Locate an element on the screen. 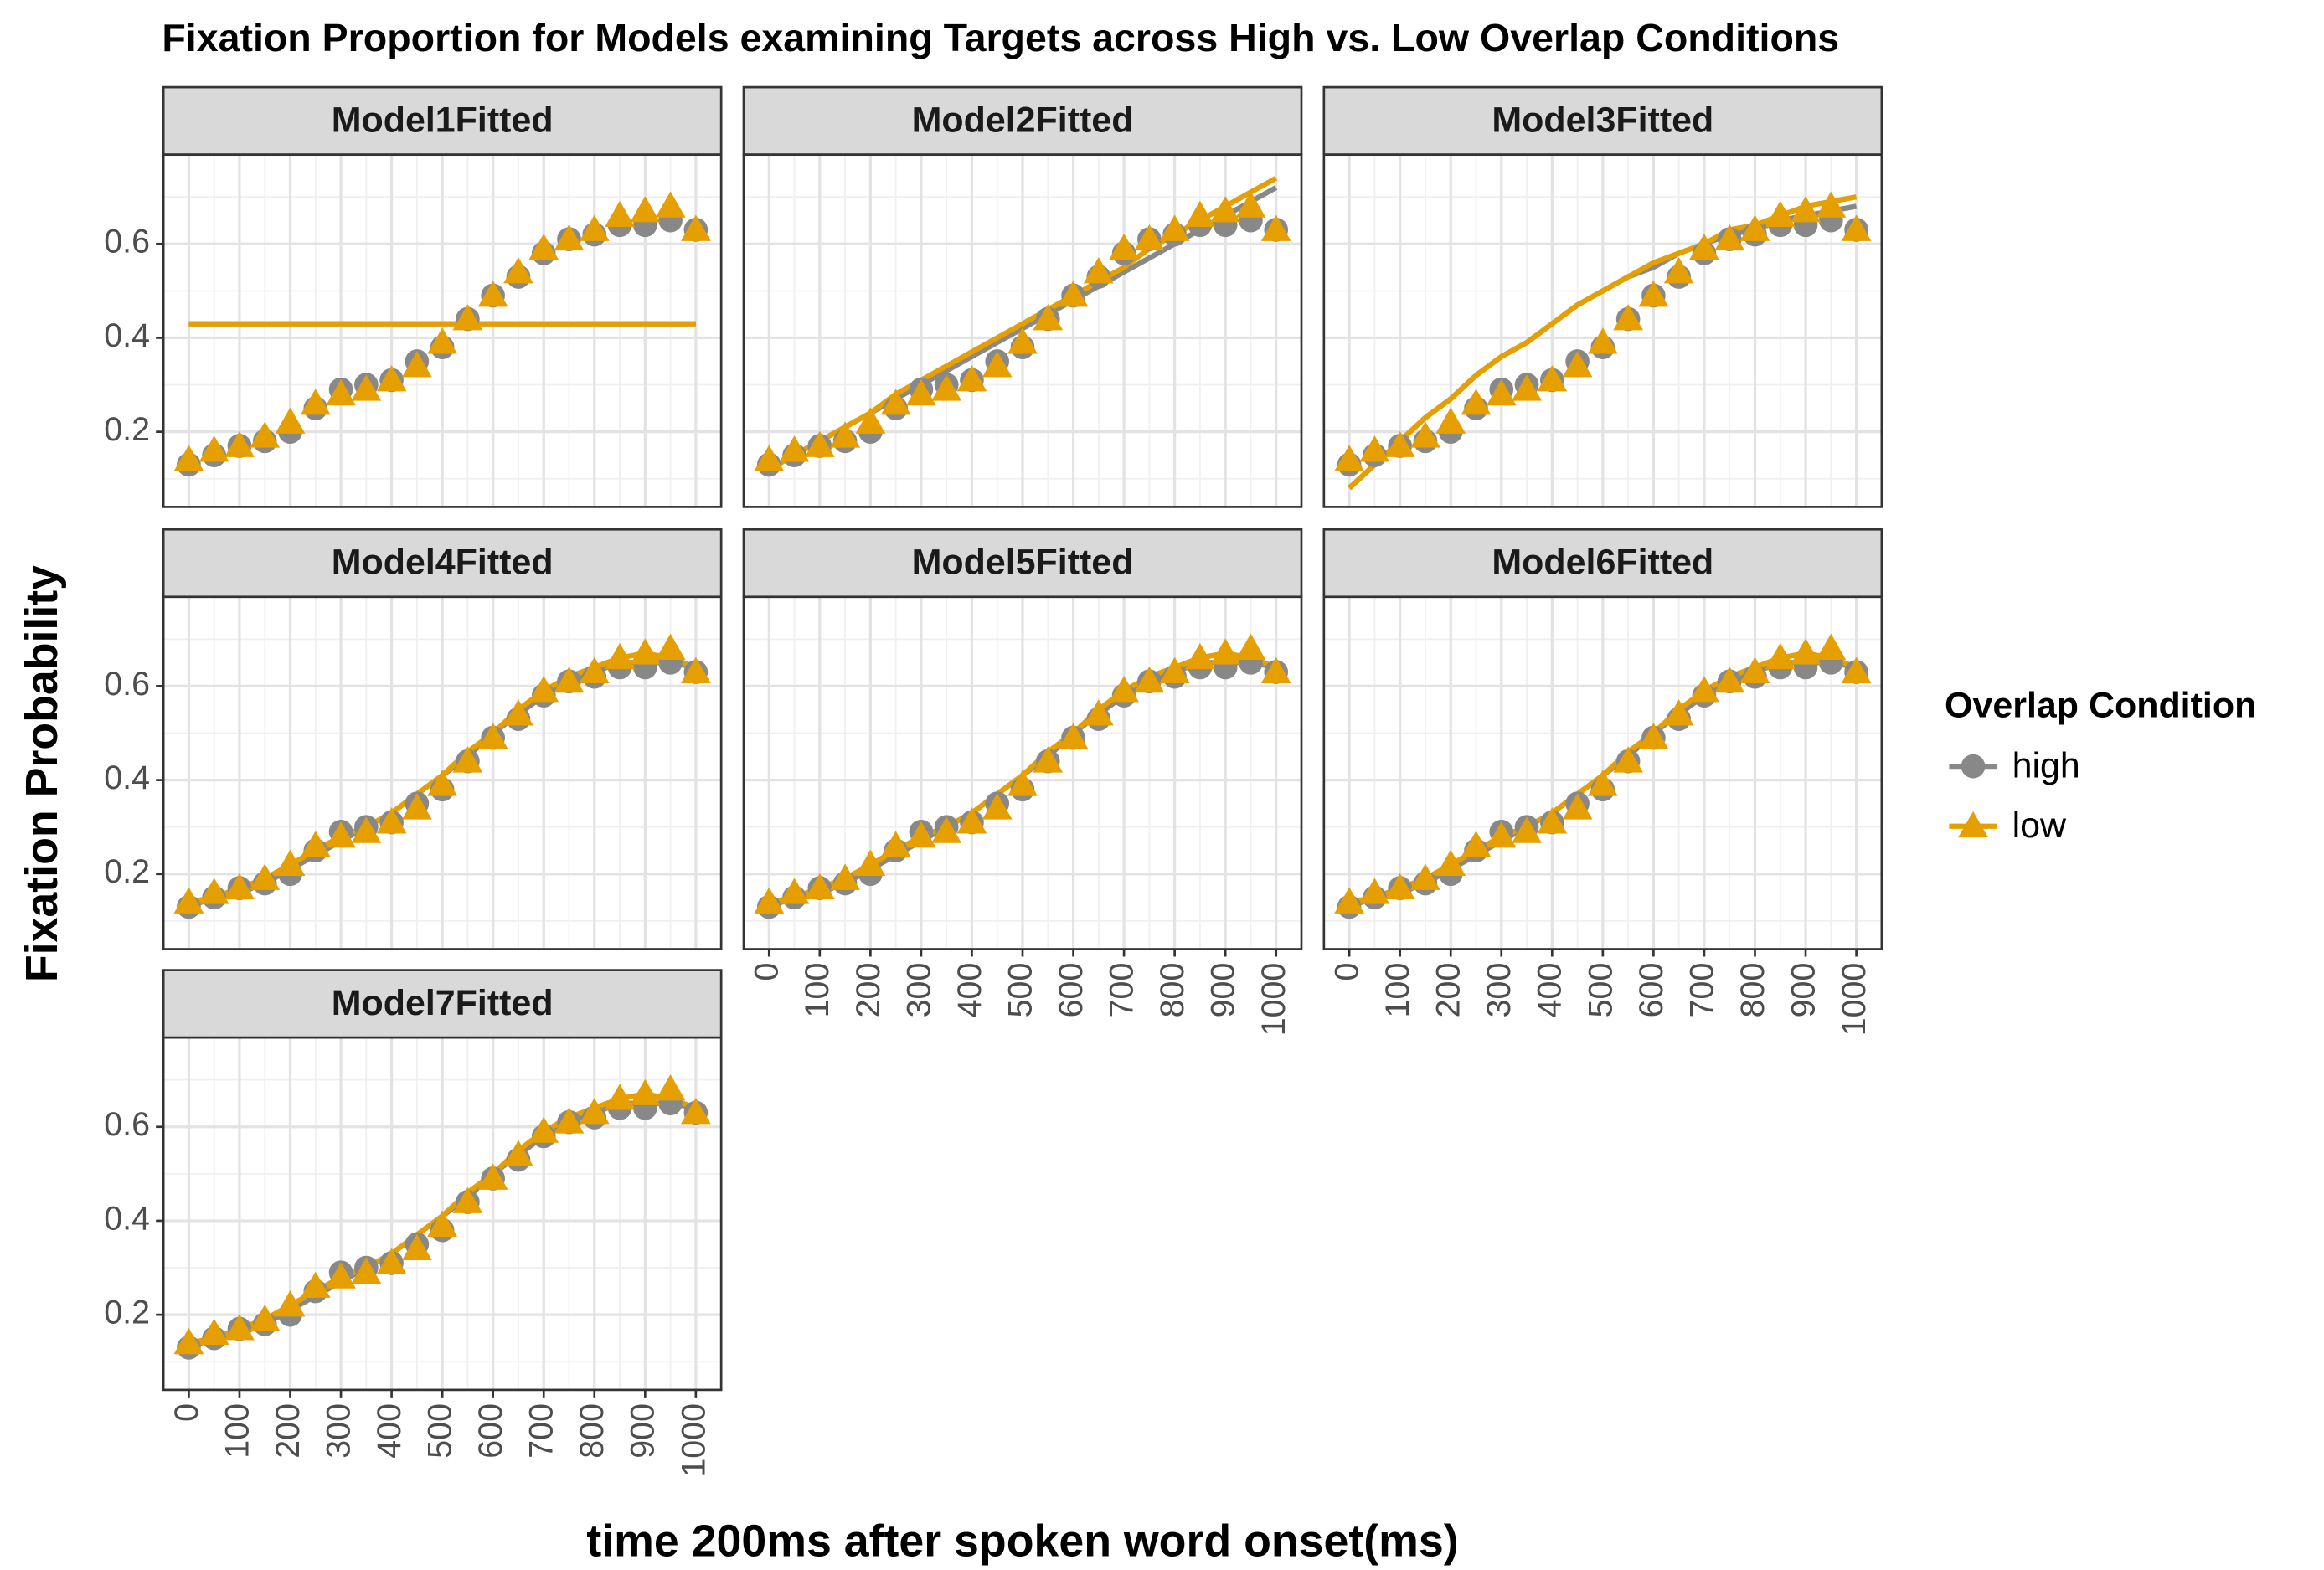 The image size is (2324, 1570). strip-label: Model5Fitted is located at coordinates (1023, 563).